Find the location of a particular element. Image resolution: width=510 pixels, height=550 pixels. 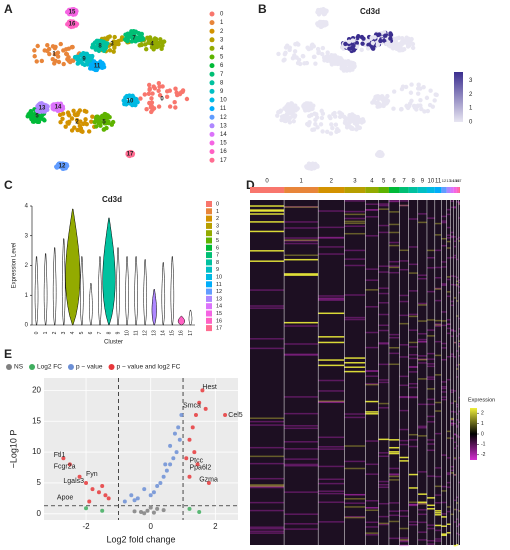

cluster-label: 6 is located at coordinates (395, 182).